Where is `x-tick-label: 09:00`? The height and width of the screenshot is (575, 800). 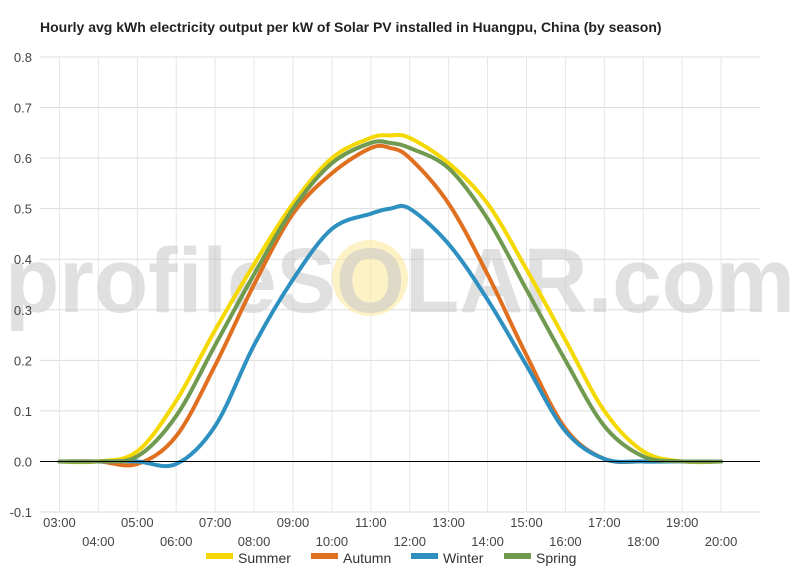
x-tick-label: 09:00 is located at coordinates (293, 522).